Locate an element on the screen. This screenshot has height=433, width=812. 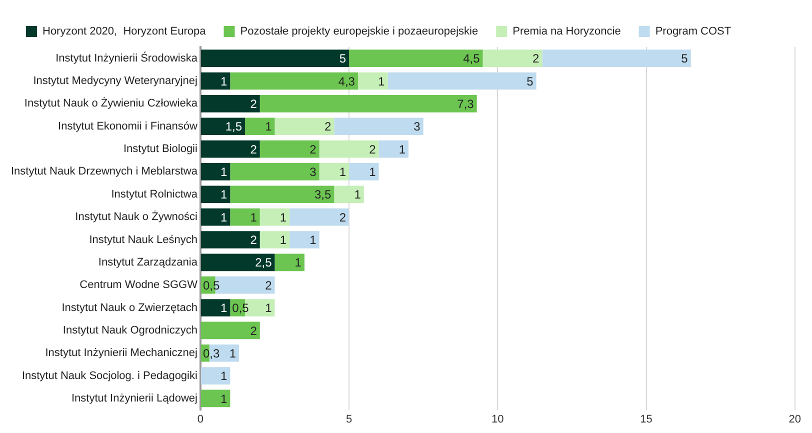
legend-label: Horyzont 2020, Horyzont Europa is located at coordinates (124, 32).